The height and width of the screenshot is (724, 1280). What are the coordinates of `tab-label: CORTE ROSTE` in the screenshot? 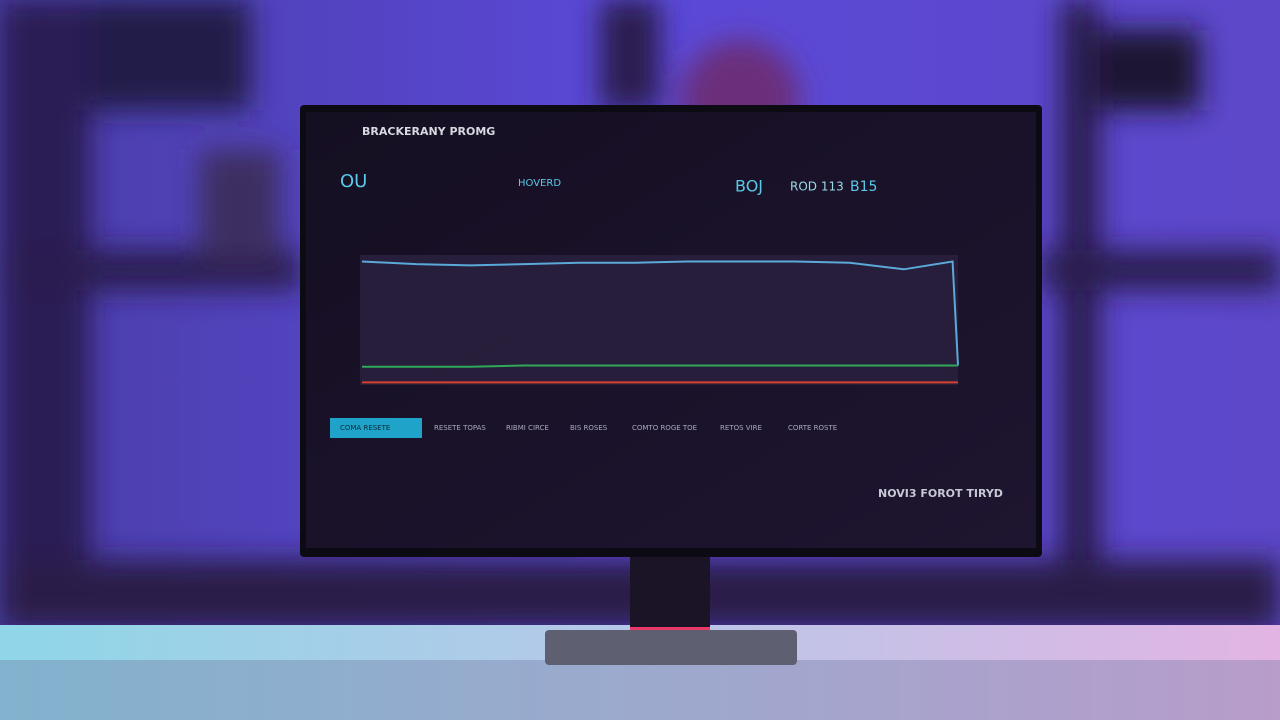 It's located at (812, 428).